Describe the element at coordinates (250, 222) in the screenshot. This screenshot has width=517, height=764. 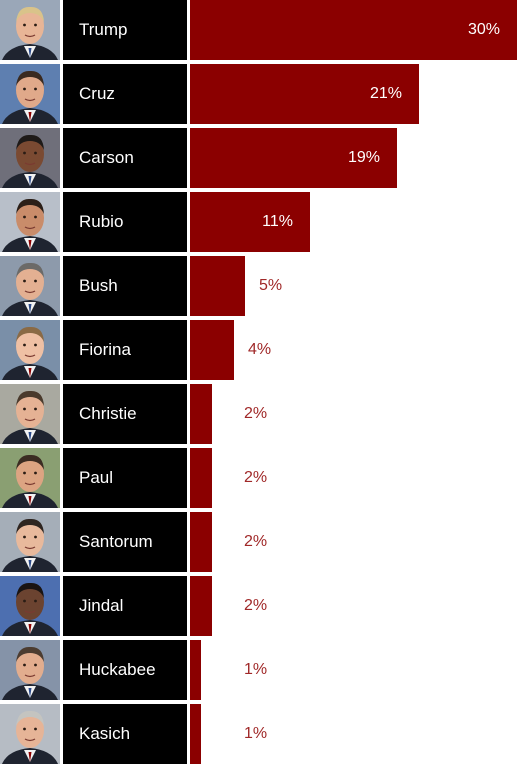
I see `bar-rubio` at that location.